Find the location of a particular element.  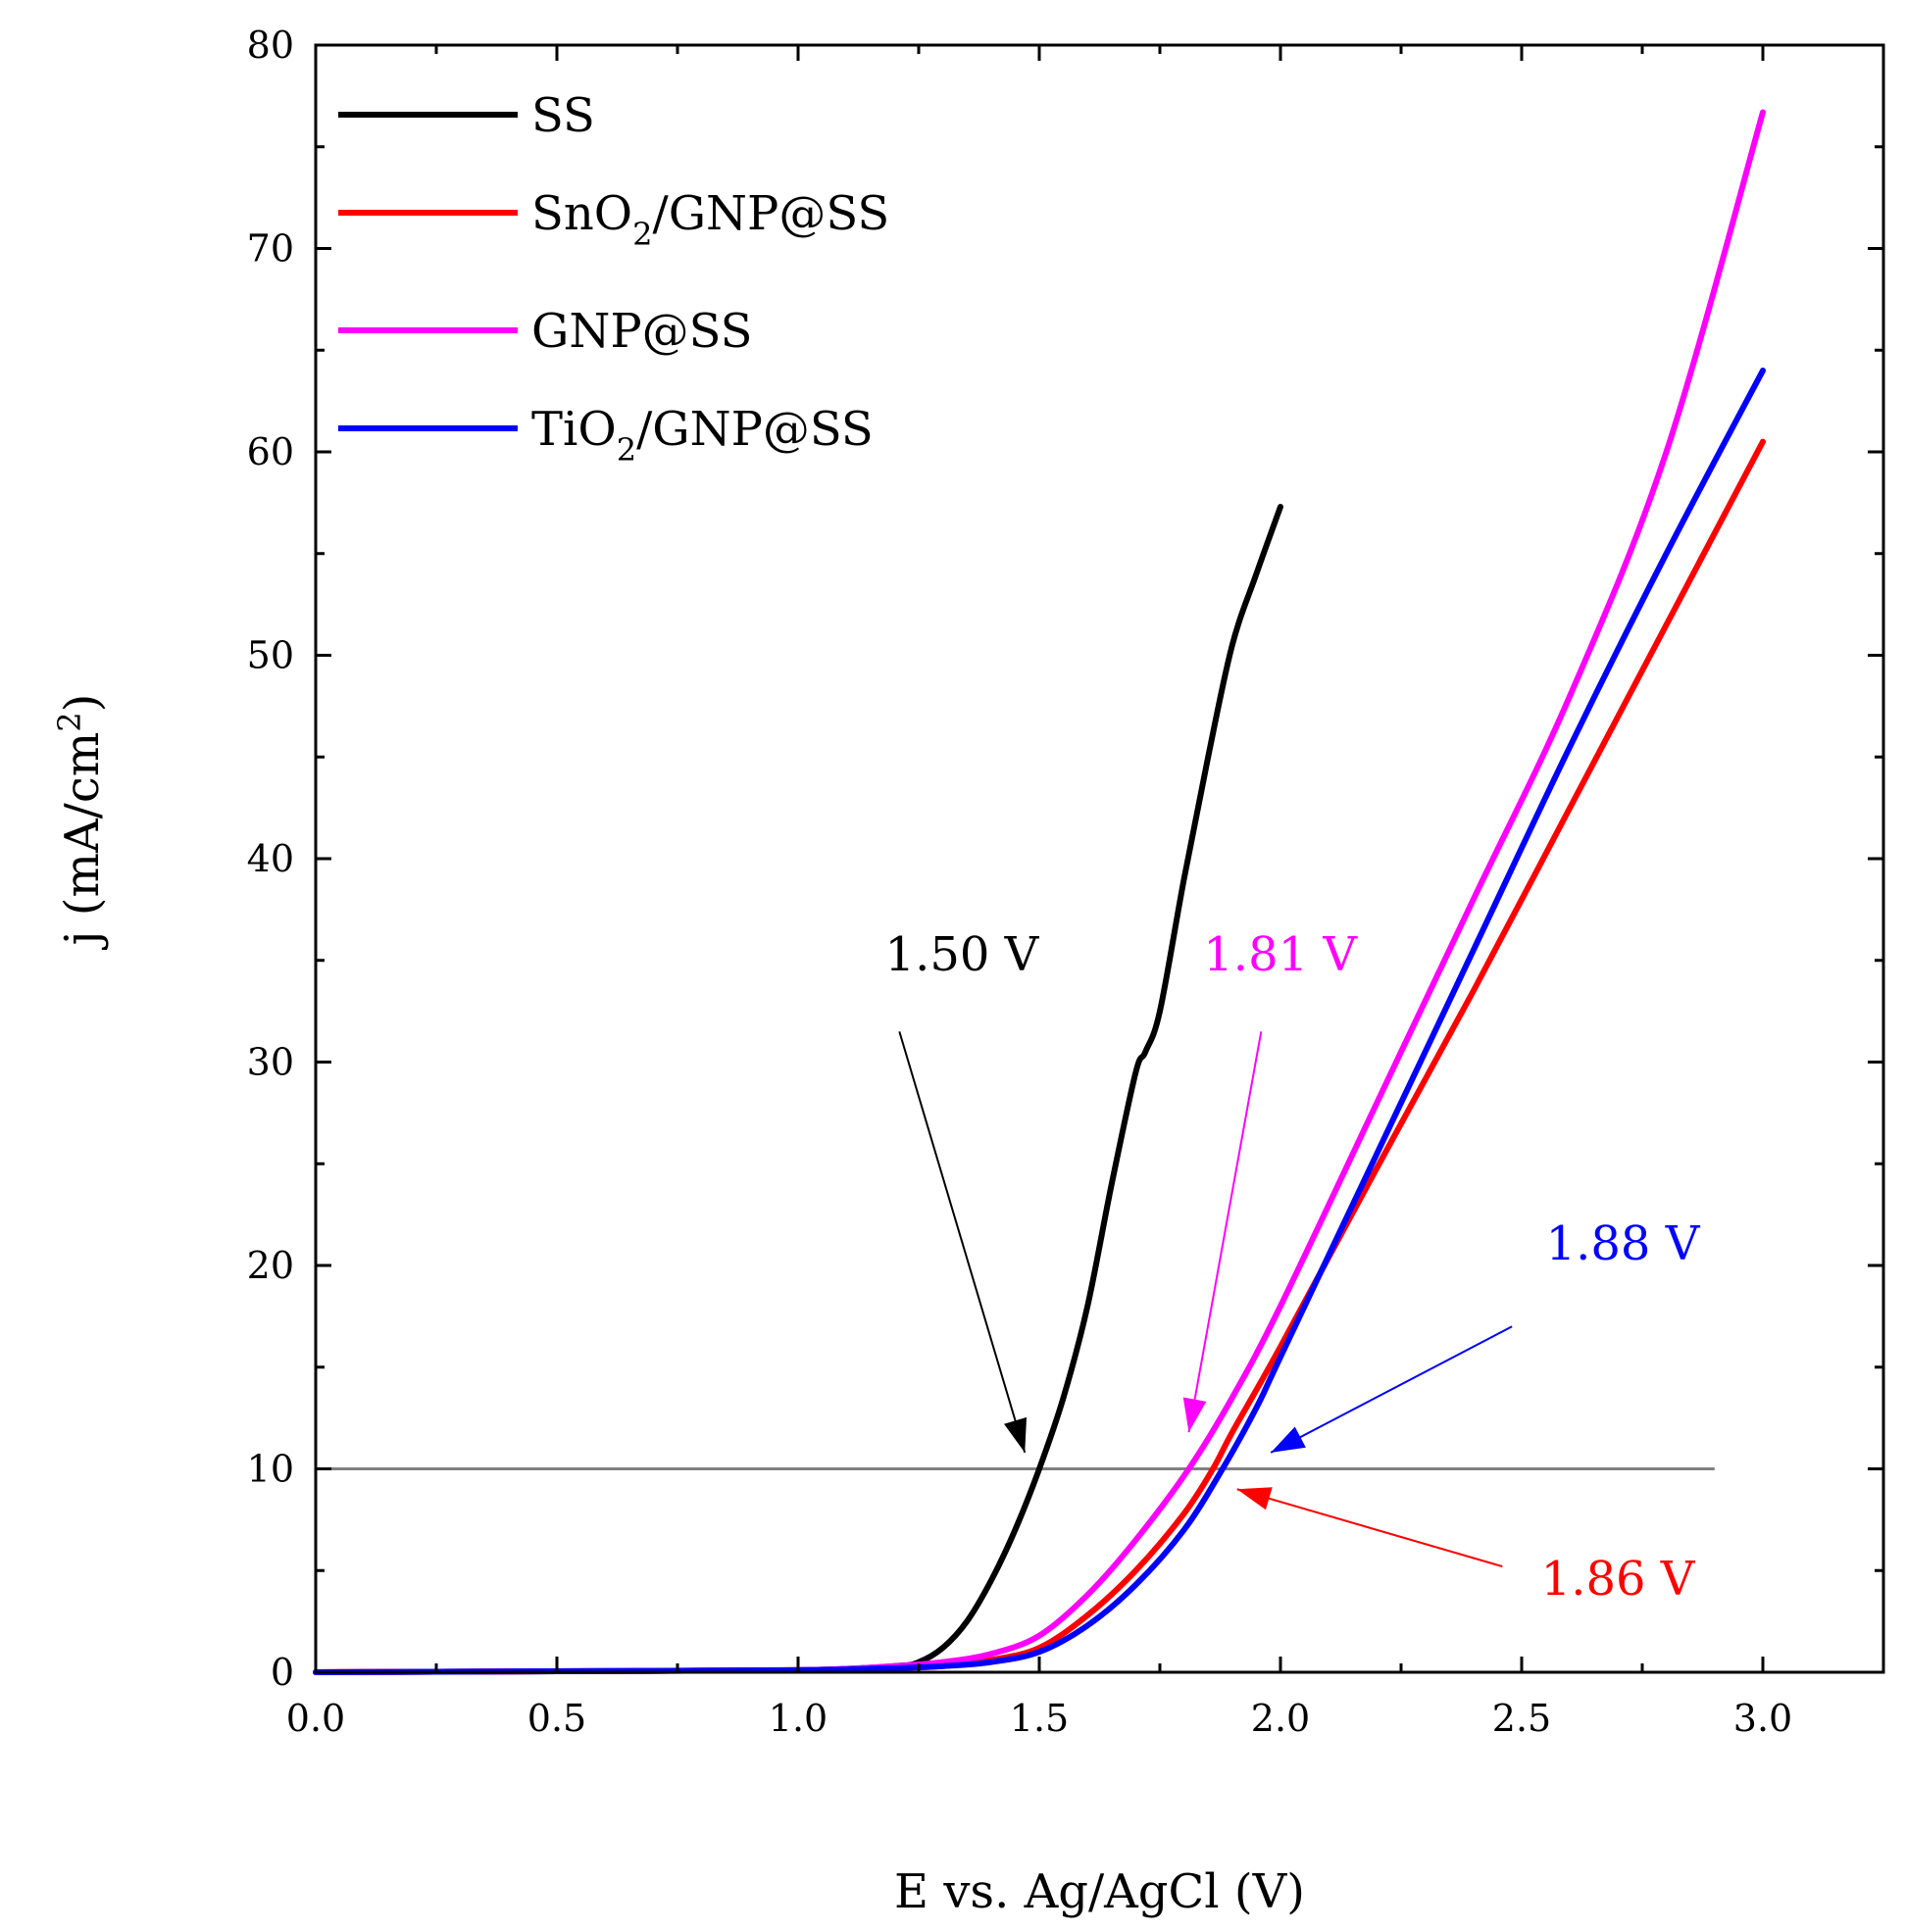

legend-label: SS is located at coordinates (563, 115).